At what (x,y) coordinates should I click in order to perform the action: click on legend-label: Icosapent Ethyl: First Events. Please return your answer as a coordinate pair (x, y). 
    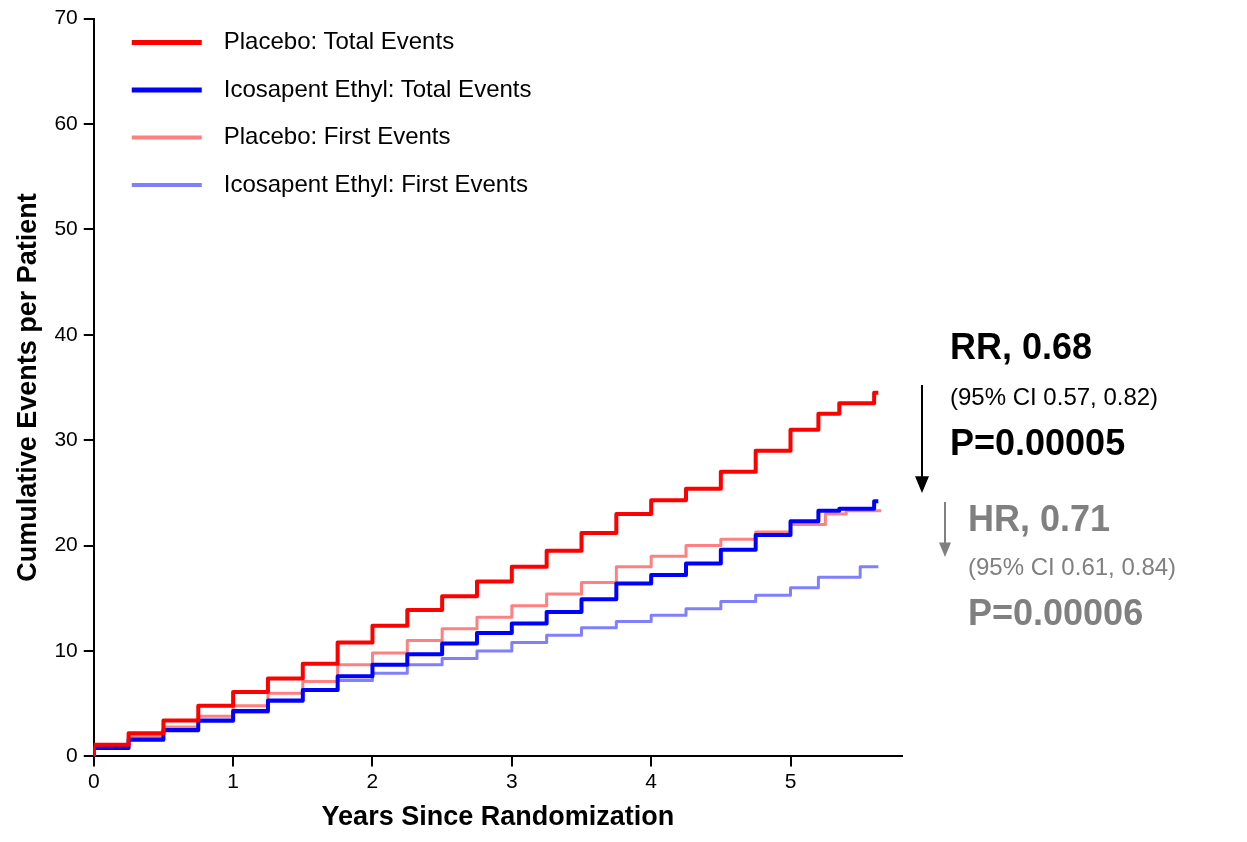
    Looking at the image, I should click on (375, 183).